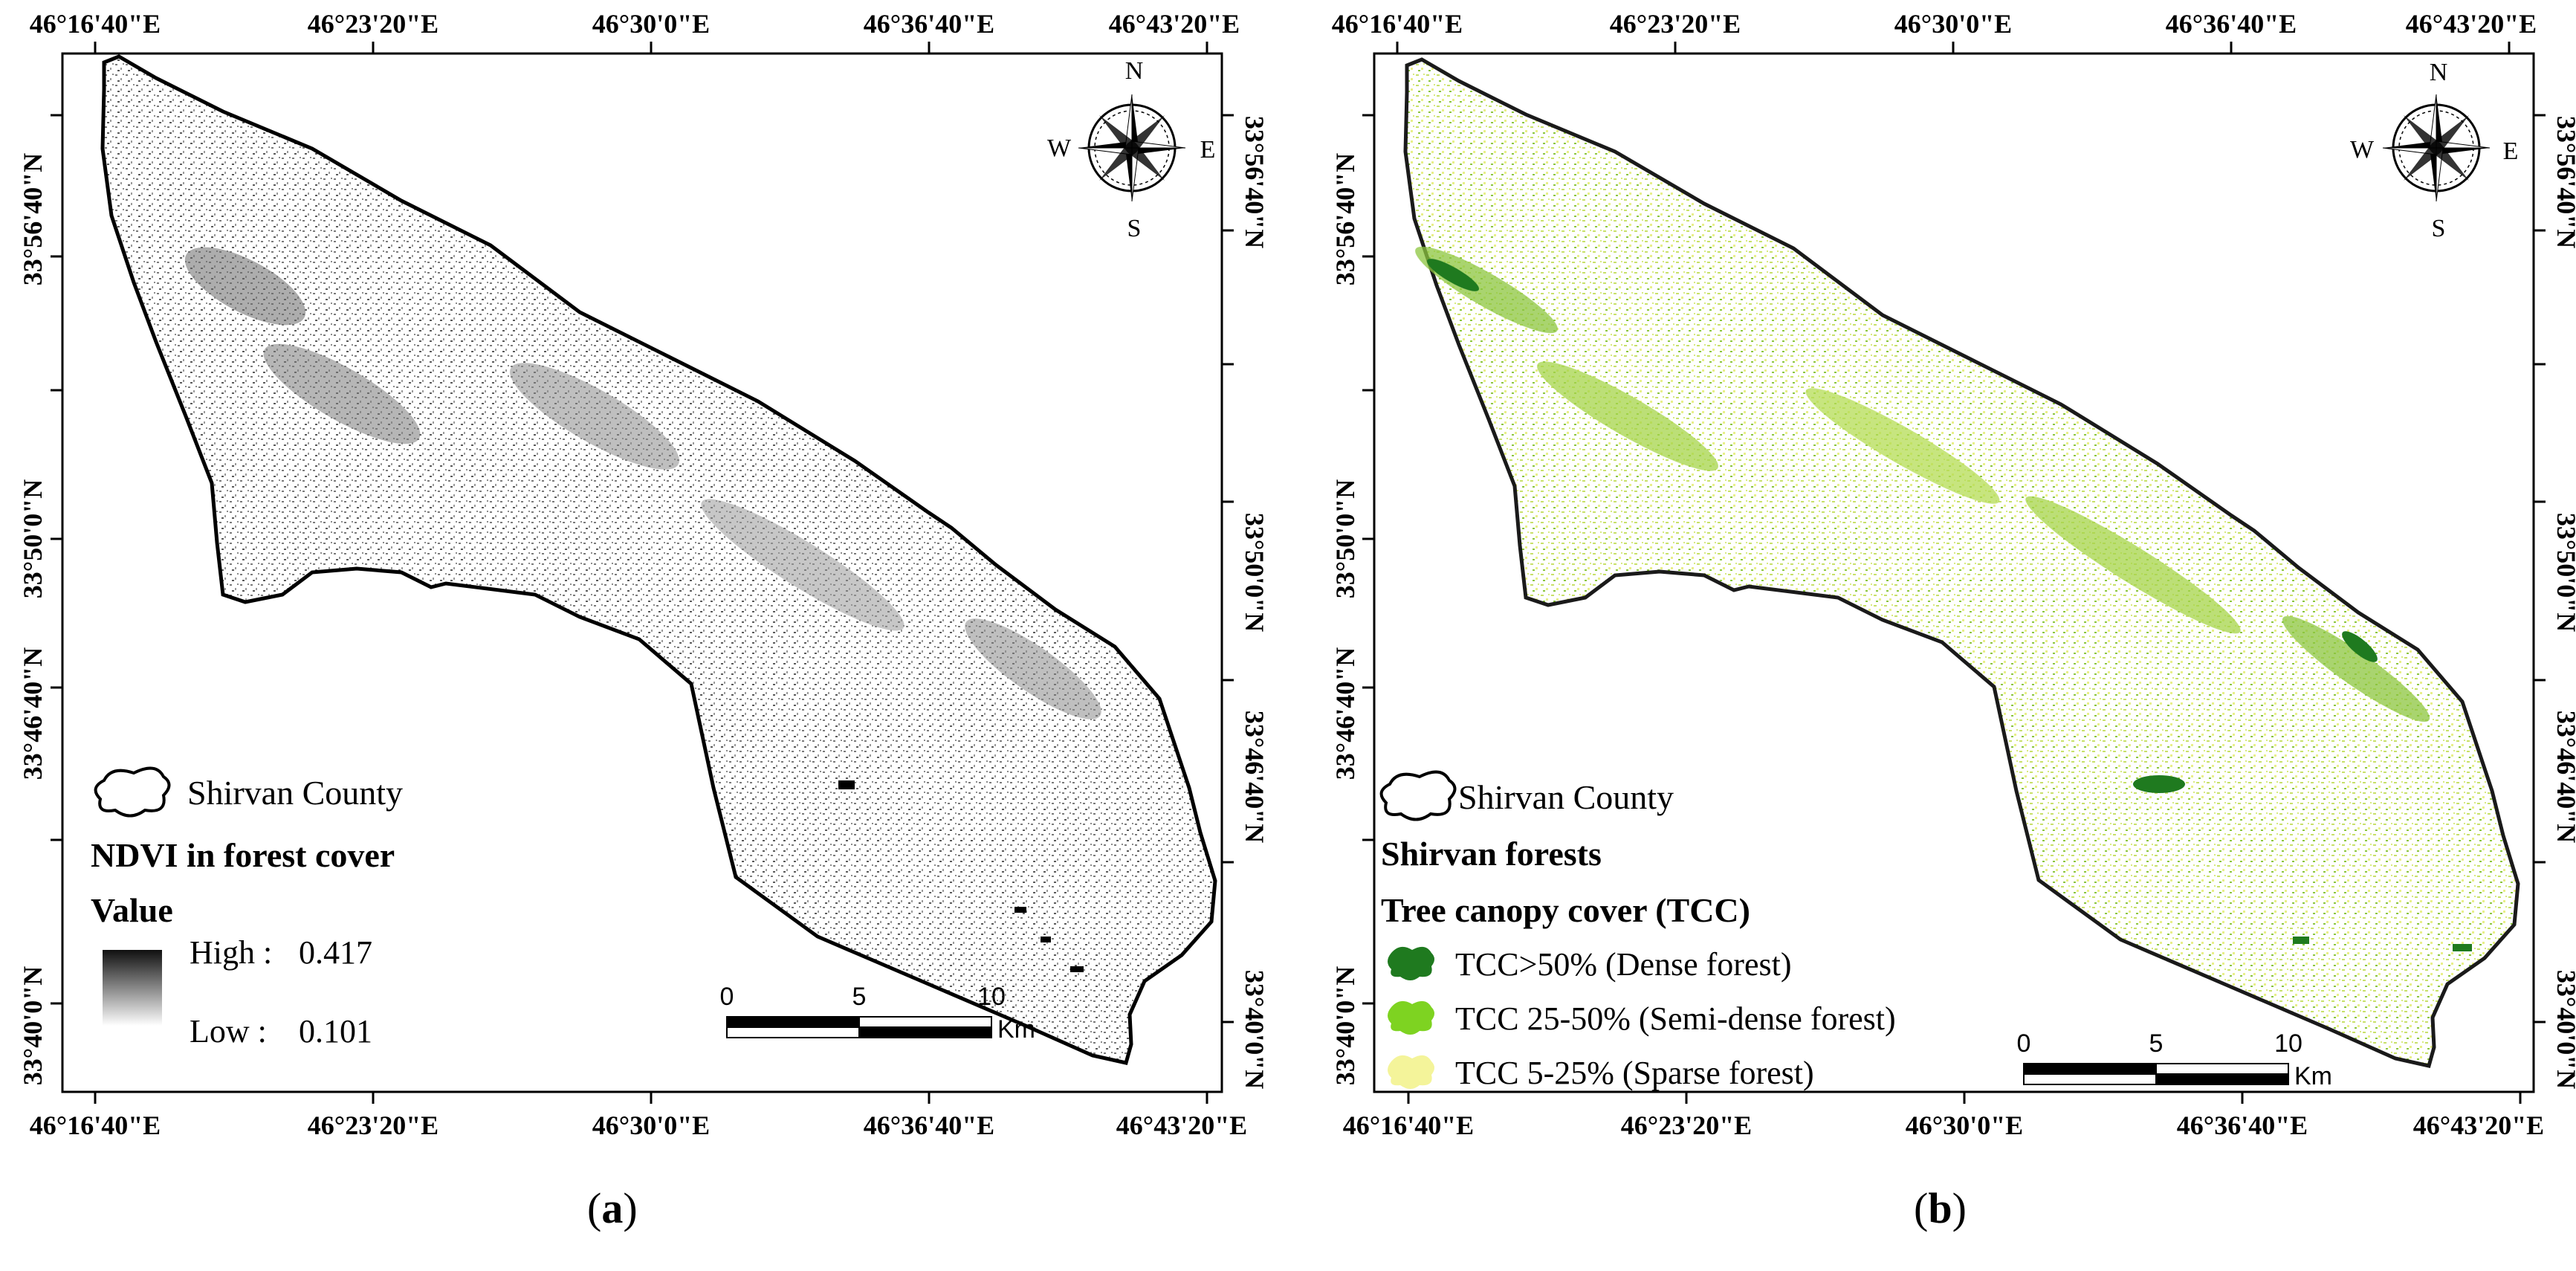 This screenshot has width=2576, height=1271. Describe the element at coordinates (1941, 1208) in the screenshot. I see `panel-caption-b: (b)` at that location.